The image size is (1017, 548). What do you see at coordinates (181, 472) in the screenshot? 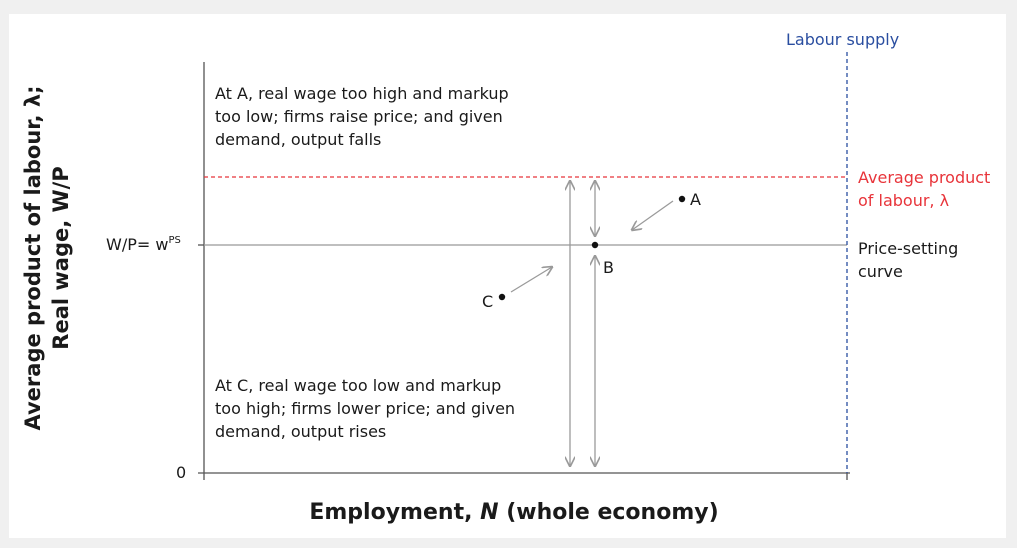
I see `y-tick-zero: 0` at bounding box center [181, 472].